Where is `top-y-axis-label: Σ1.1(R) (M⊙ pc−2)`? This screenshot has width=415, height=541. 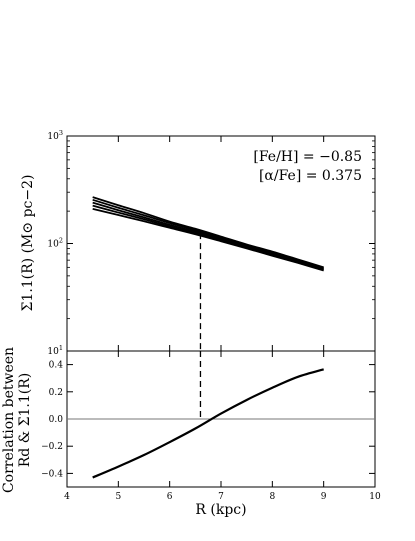
top-y-axis-label: Σ1.1(R) (M⊙ pc−2) is located at coordinates (28, 243).